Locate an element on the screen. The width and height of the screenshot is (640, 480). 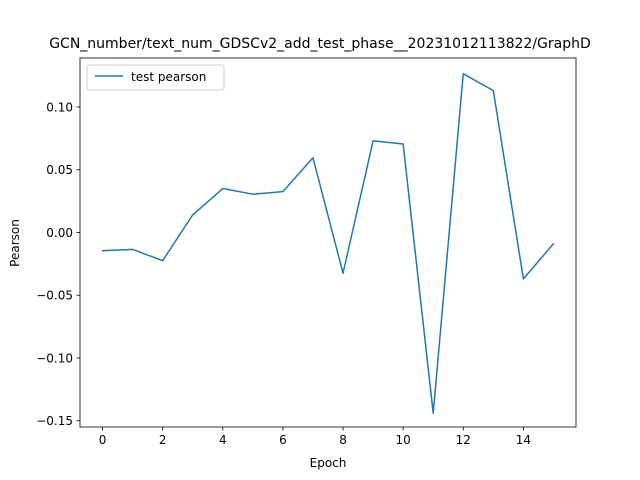
y-tick-label: −0.15 is located at coordinates (54, 421).